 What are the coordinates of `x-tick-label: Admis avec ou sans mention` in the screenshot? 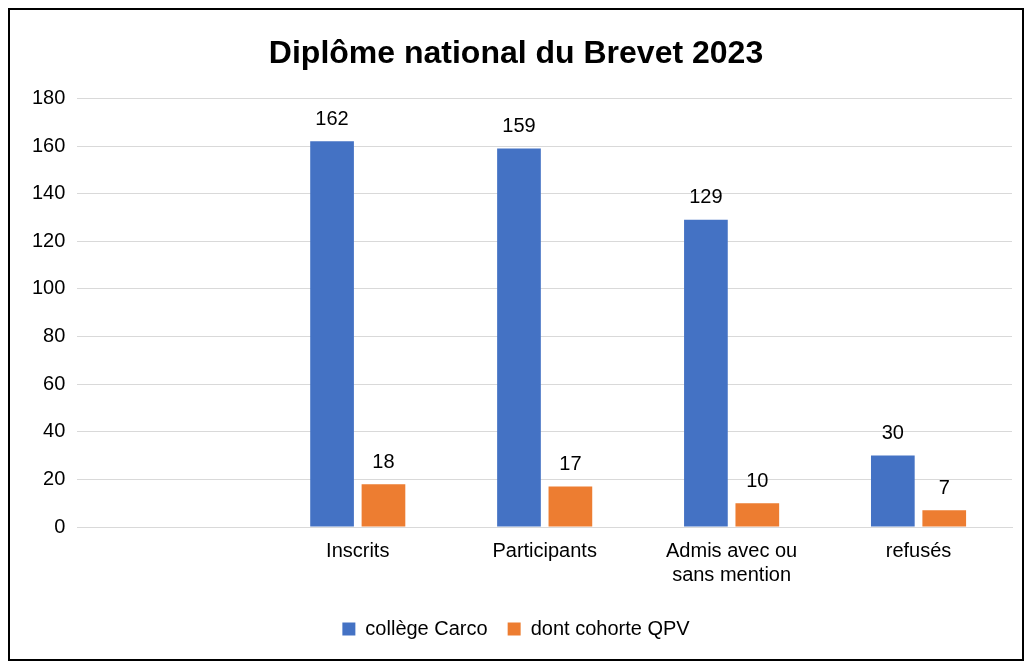 It's located at (732, 561).